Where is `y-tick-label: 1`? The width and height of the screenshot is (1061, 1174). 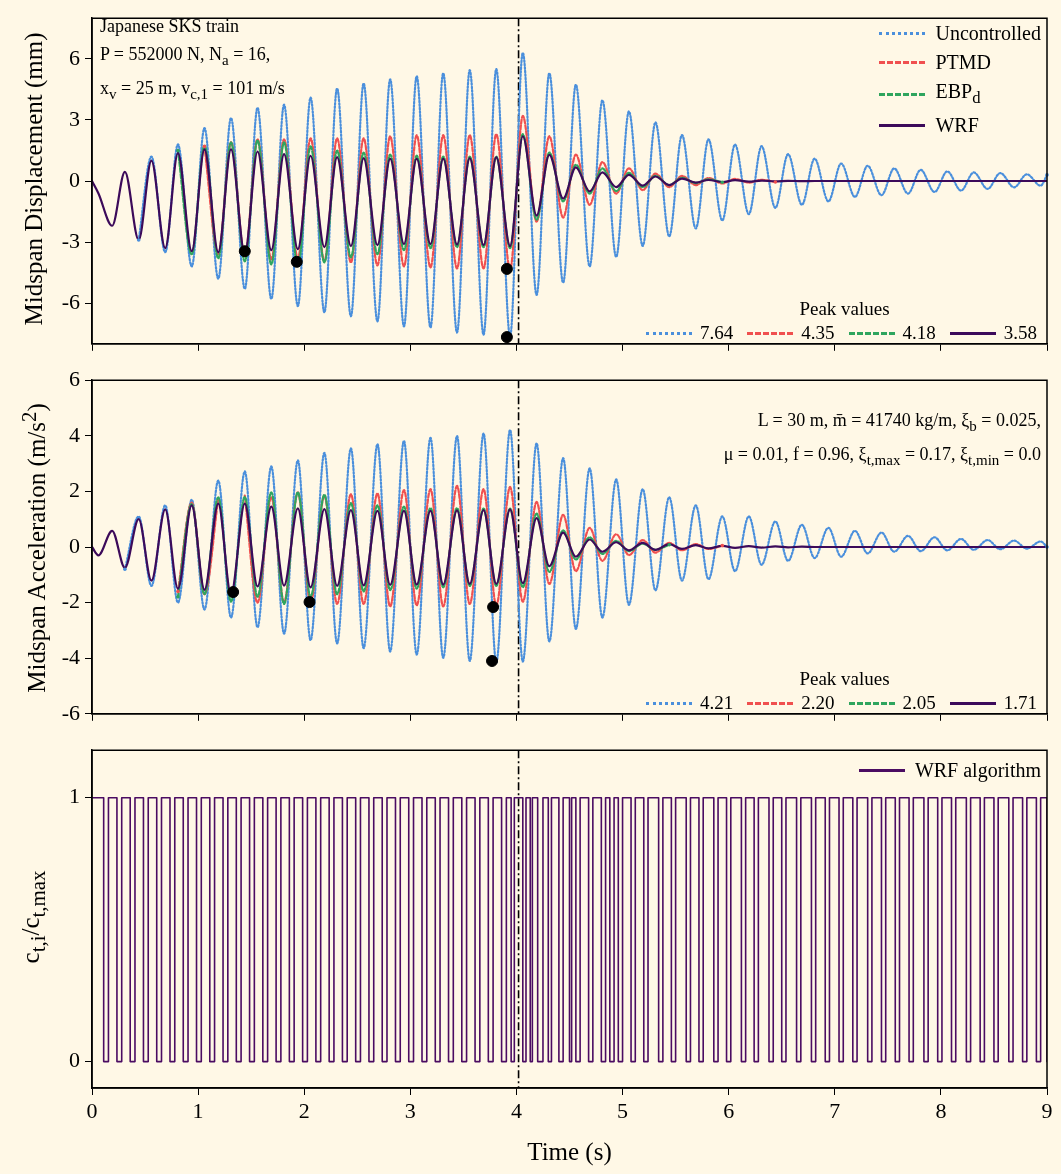
y-tick-label: 1 is located at coordinates (74, 796).